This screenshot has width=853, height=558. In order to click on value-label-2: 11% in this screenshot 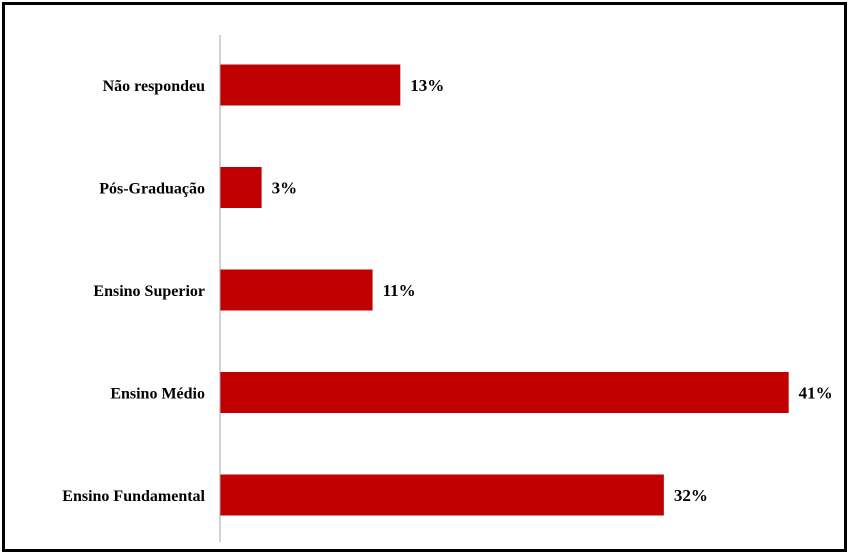, I will do `click(399, 290)`.